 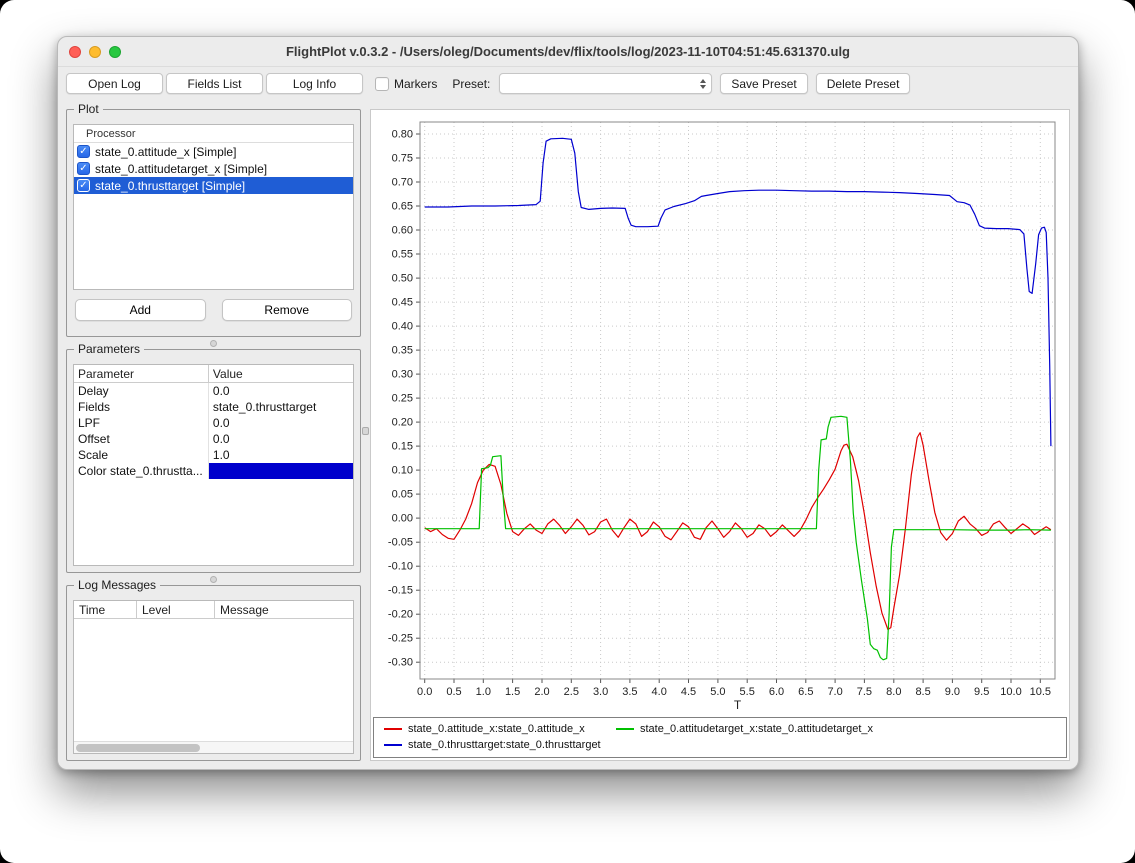 What do you see at coordinates (402, 135) in the screenshot?
I see `svg-text: 0.80` at bounding box center [402, 135].